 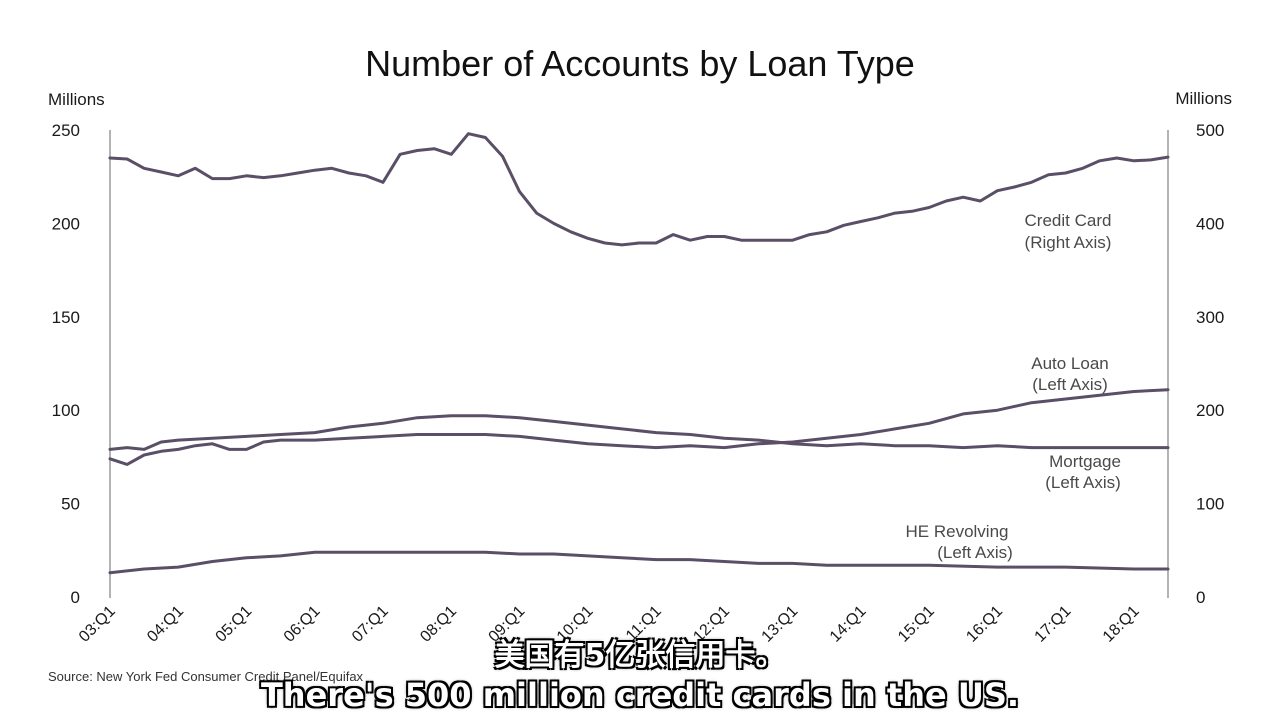 I want to click on subtitle-chinese: 美国有5亿张信用卡。, so click(x=640, y=655).